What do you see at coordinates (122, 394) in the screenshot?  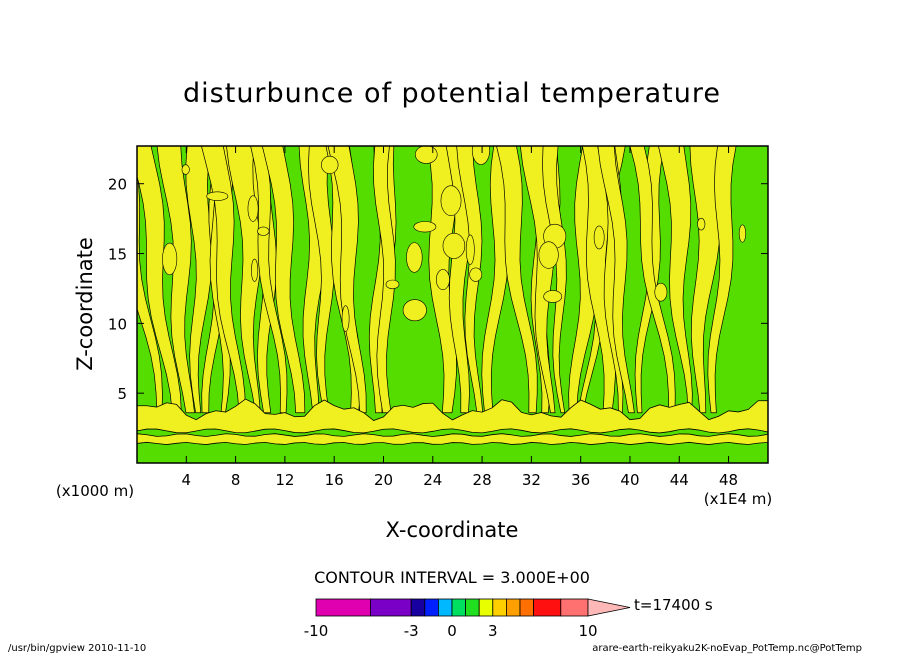 I see `y-tick-label: 5` at bounding box center [122, 394].